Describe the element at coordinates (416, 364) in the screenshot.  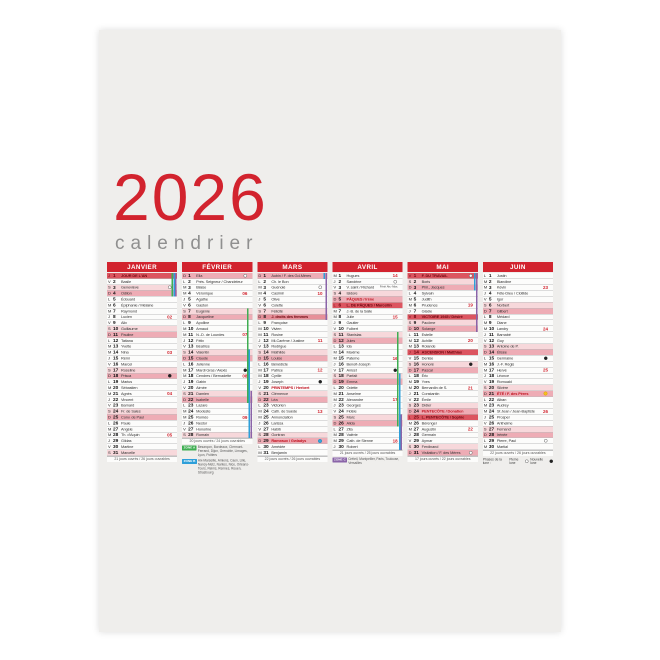
I see `day-number: 16` at that location.